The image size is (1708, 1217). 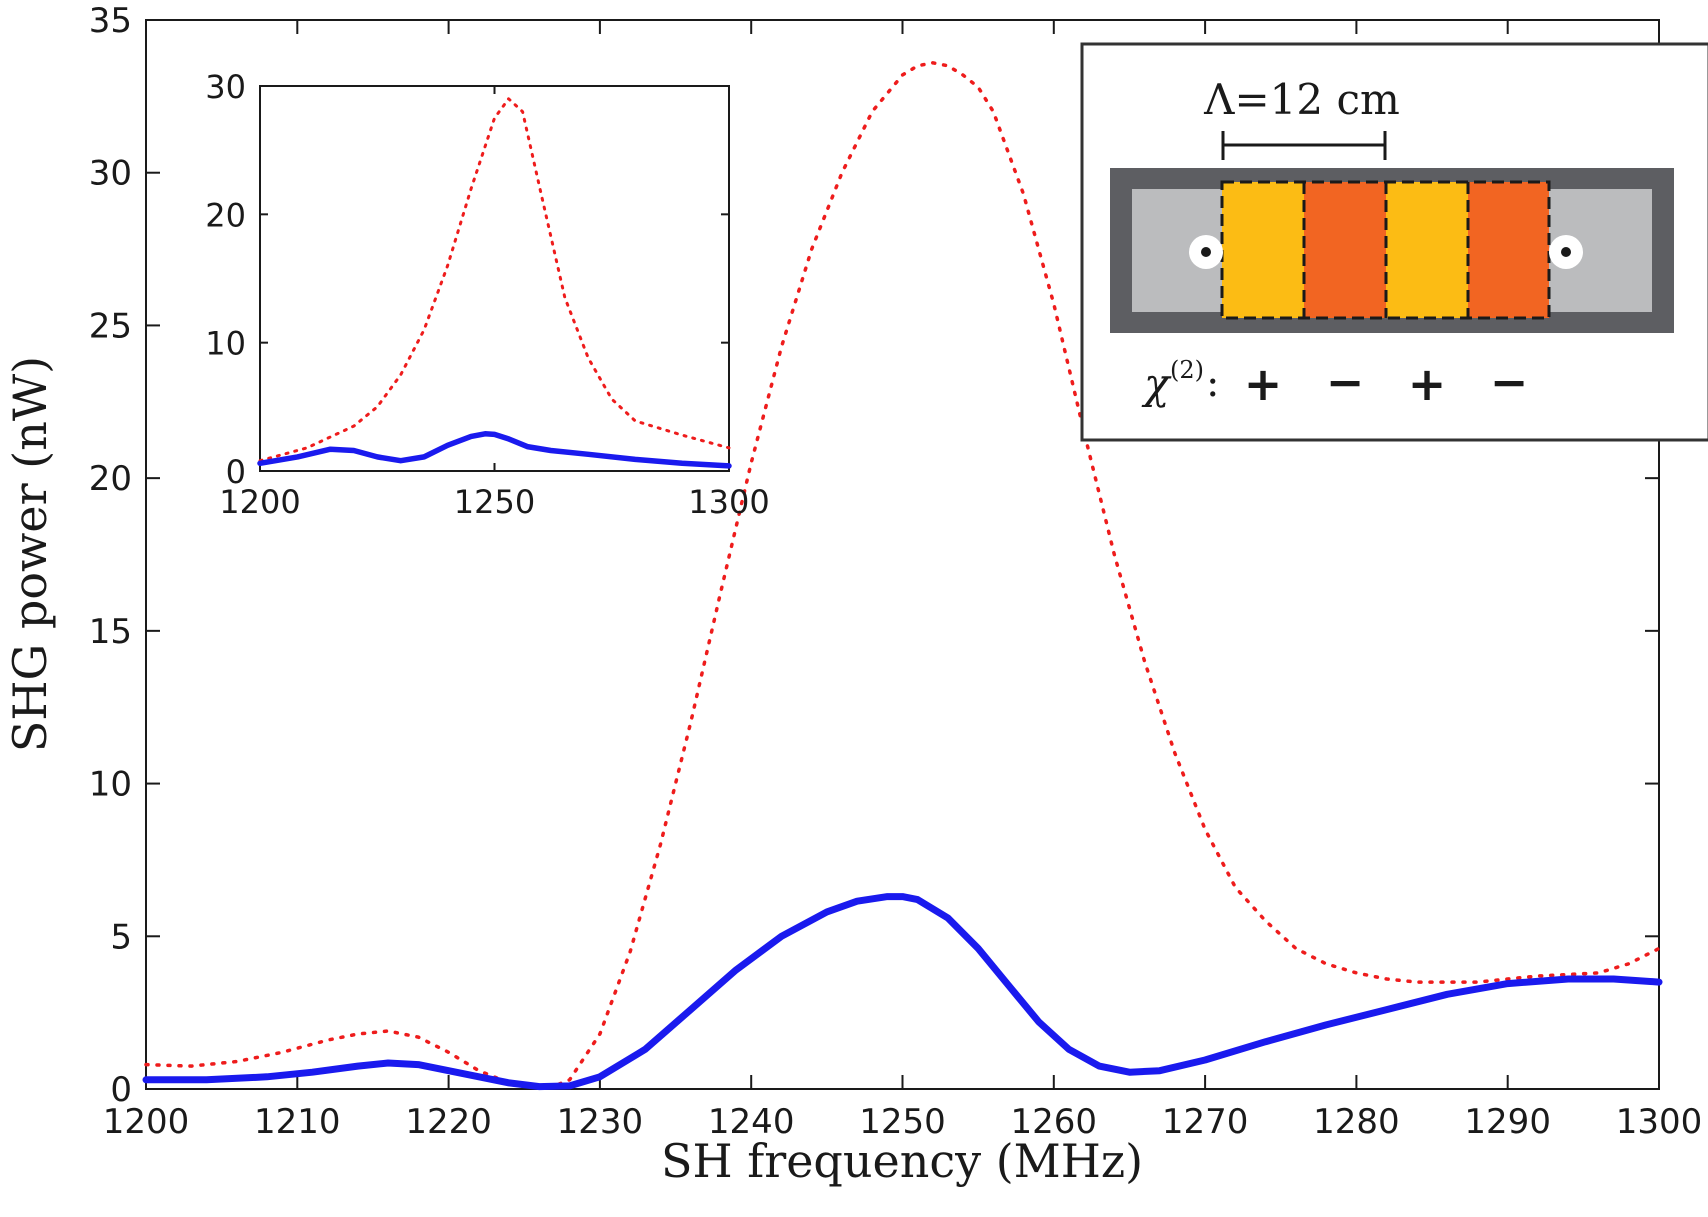 I want to click on main-x-tick-label: 1220, so click(x=448, y=1122).